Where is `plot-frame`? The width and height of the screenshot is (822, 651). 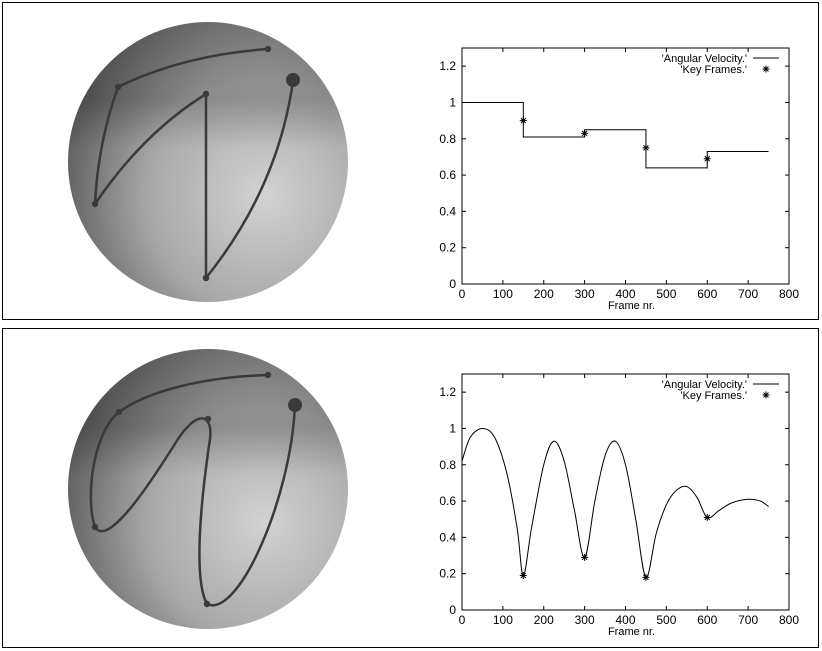
plot-frame is located at coordinates (625, 166).